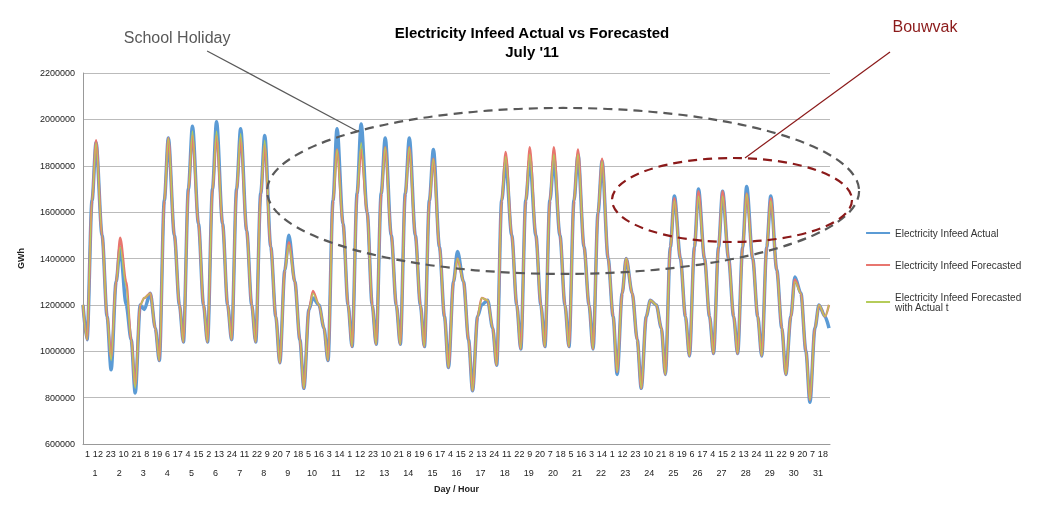 The image size is (1045, 506). What do you see at coordinates (264, 472) in the screenshot?
I see `x-tick-label: 8` at bounding box center [264, 472].